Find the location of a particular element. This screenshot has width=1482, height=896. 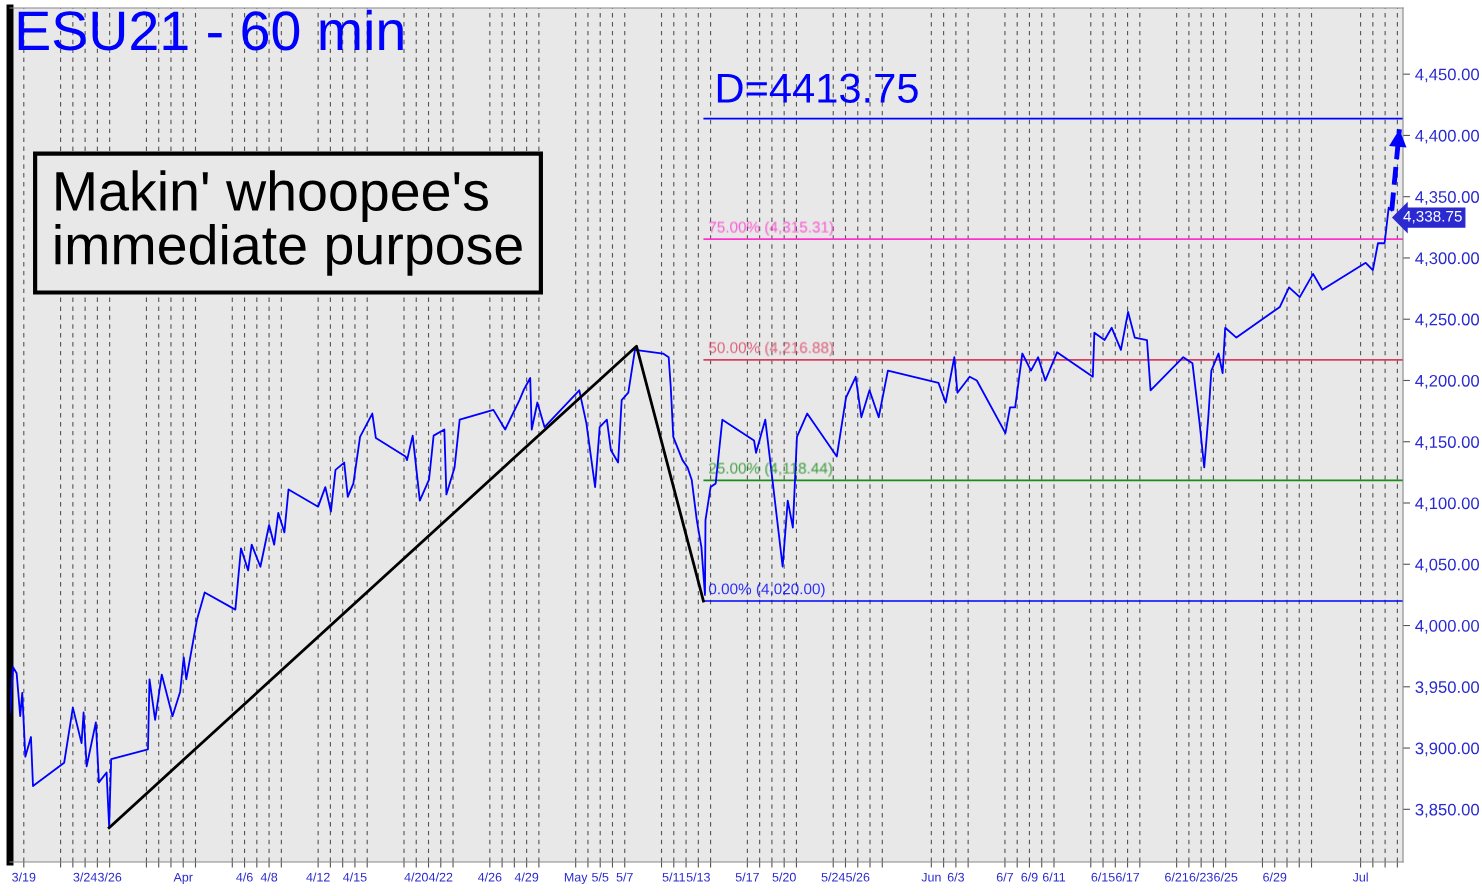

x-tick-label: Jul is located at coordinates (1360, 877).